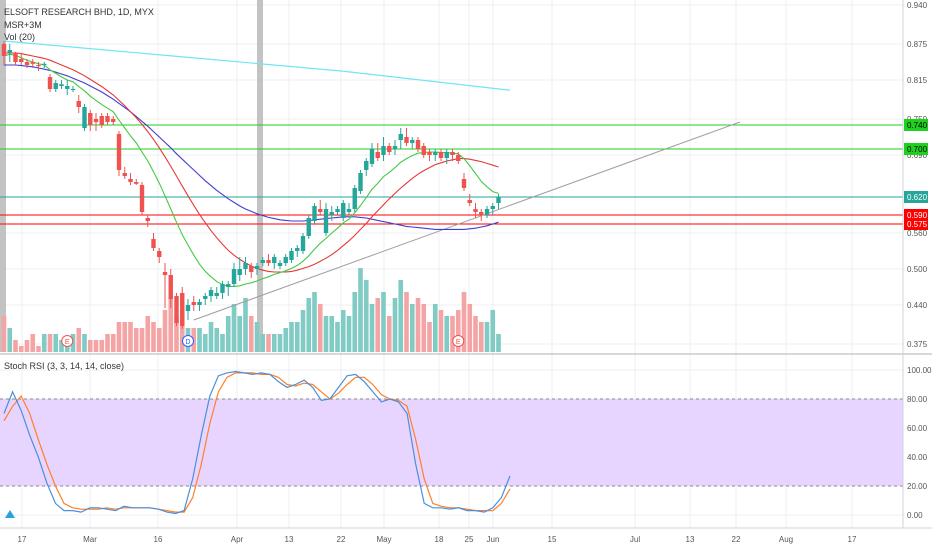 This screenshot has width=932, height=555. Describe the element at coordinates (917, 344) in the screenshot. I see `price-axis-label: 0.375` at that location.